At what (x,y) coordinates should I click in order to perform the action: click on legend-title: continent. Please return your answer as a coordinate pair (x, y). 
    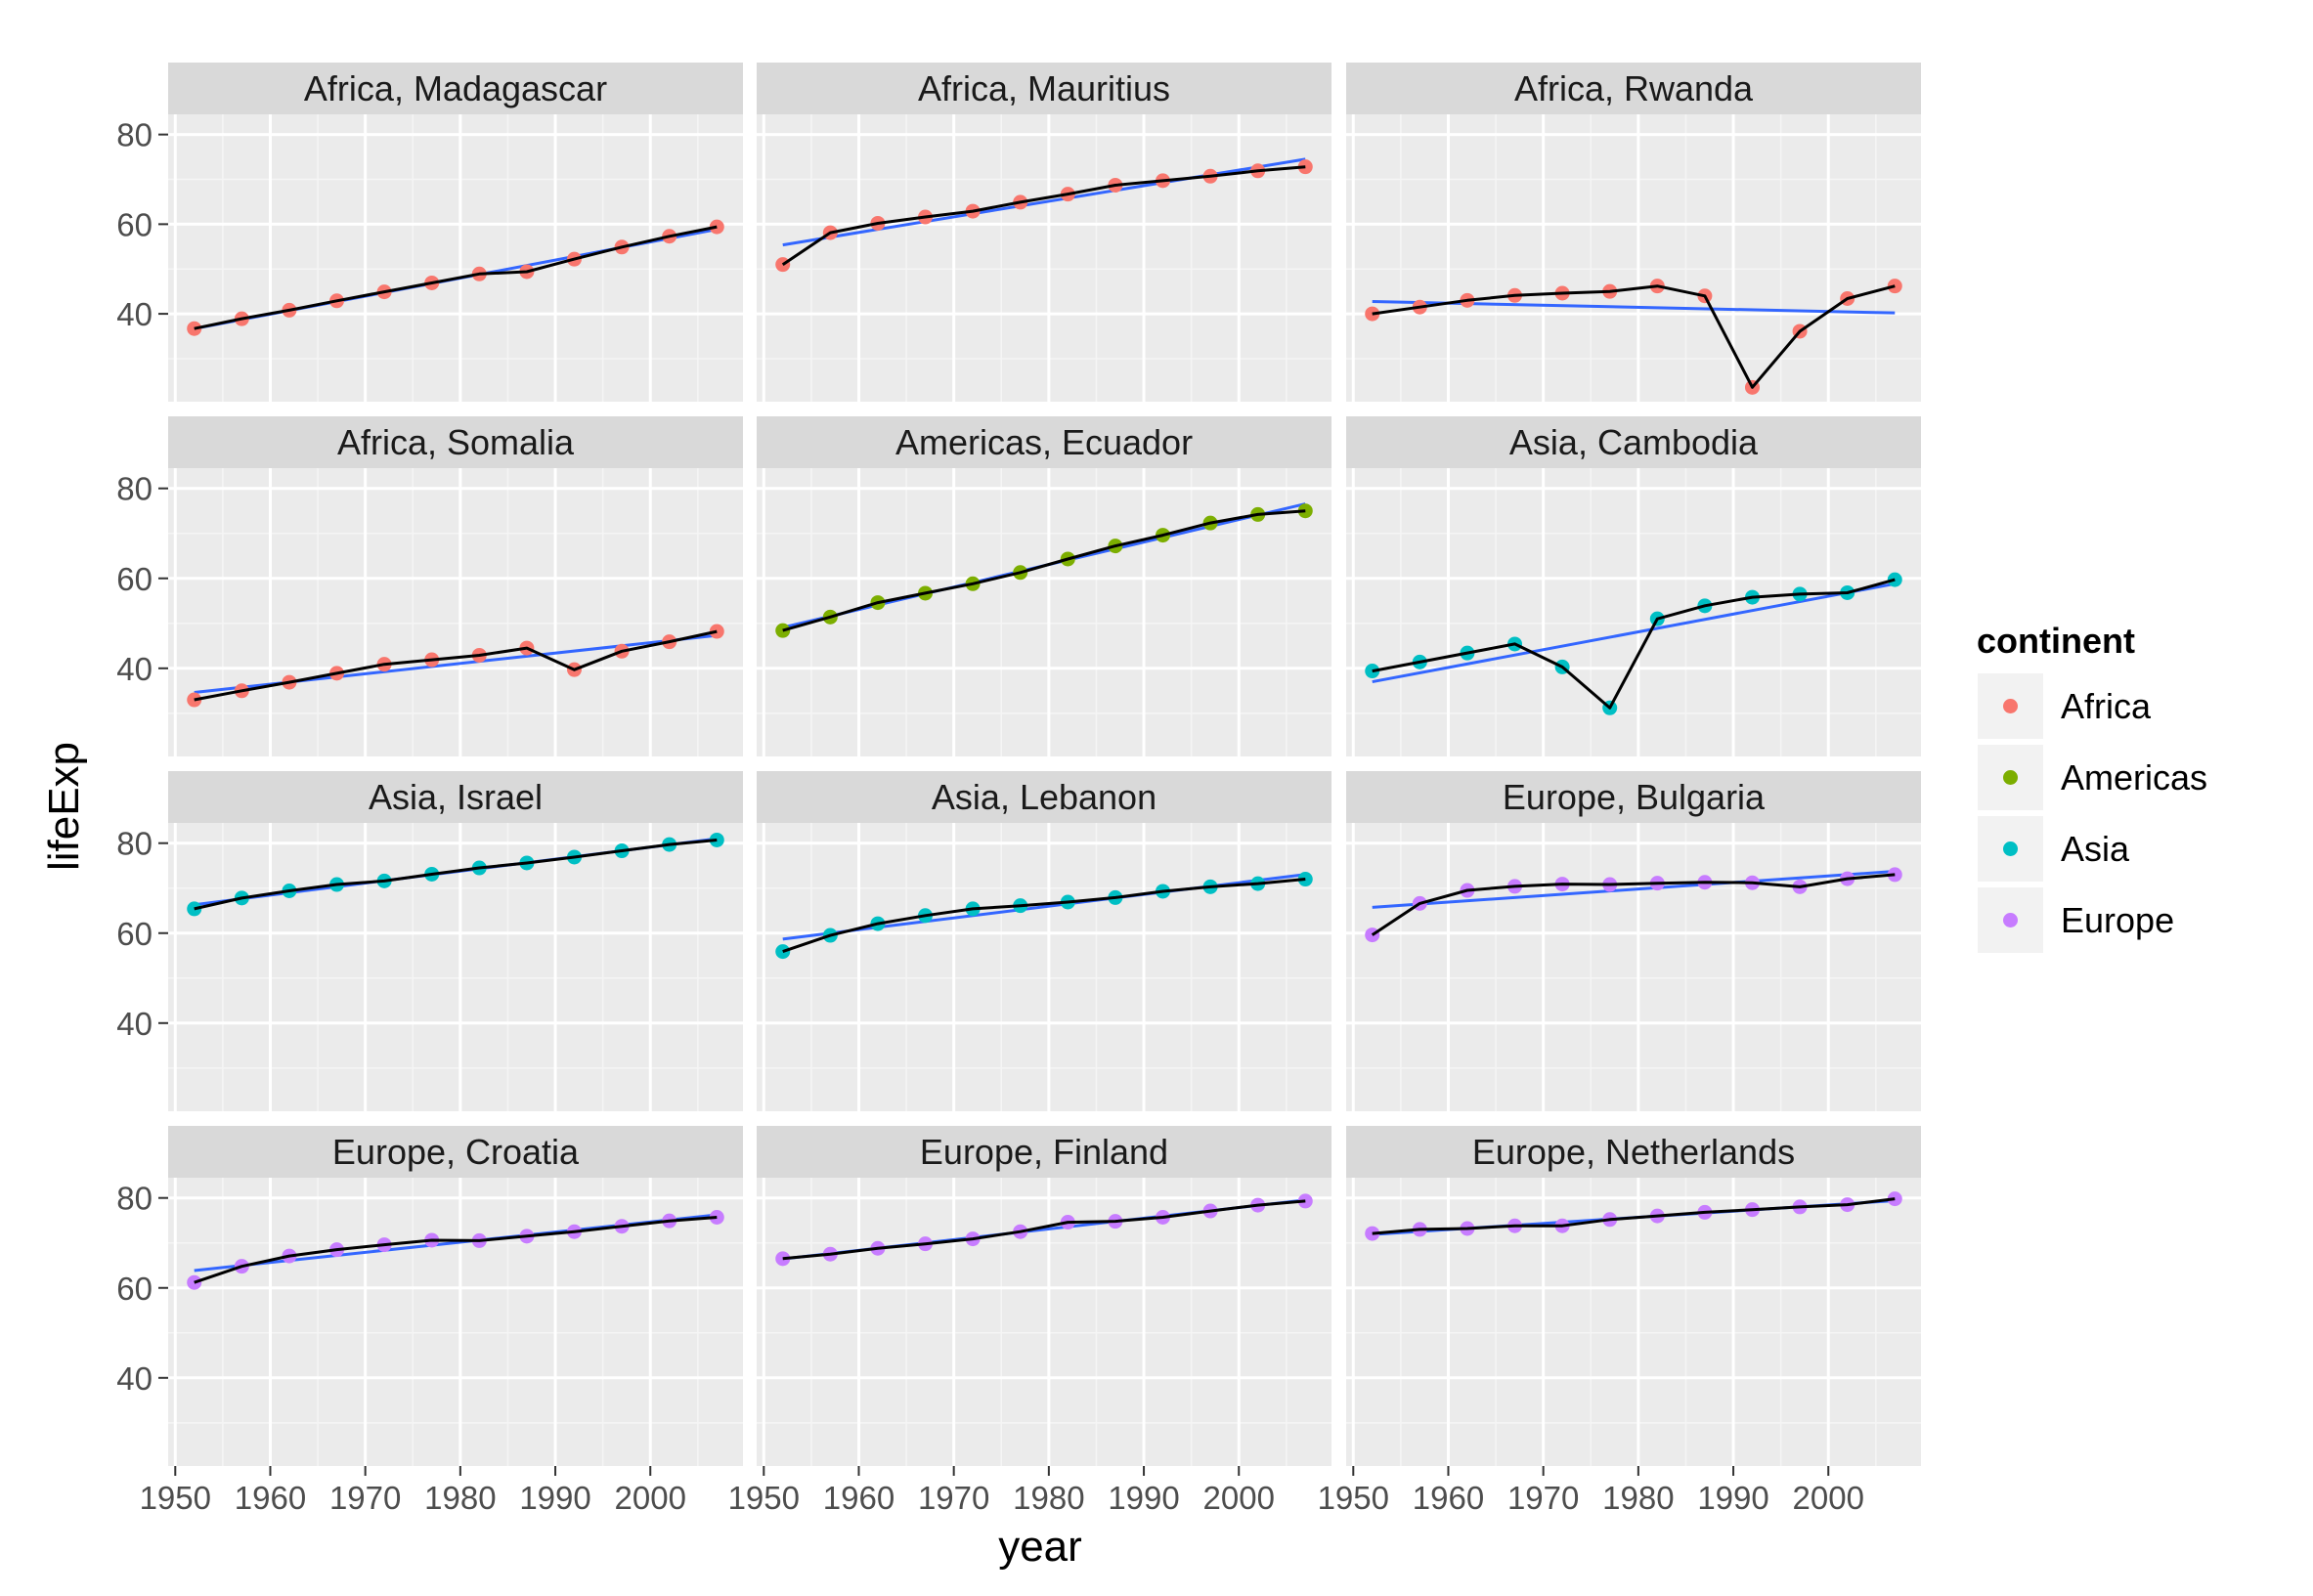
    Looking at the image, I should click on (2056, 641).